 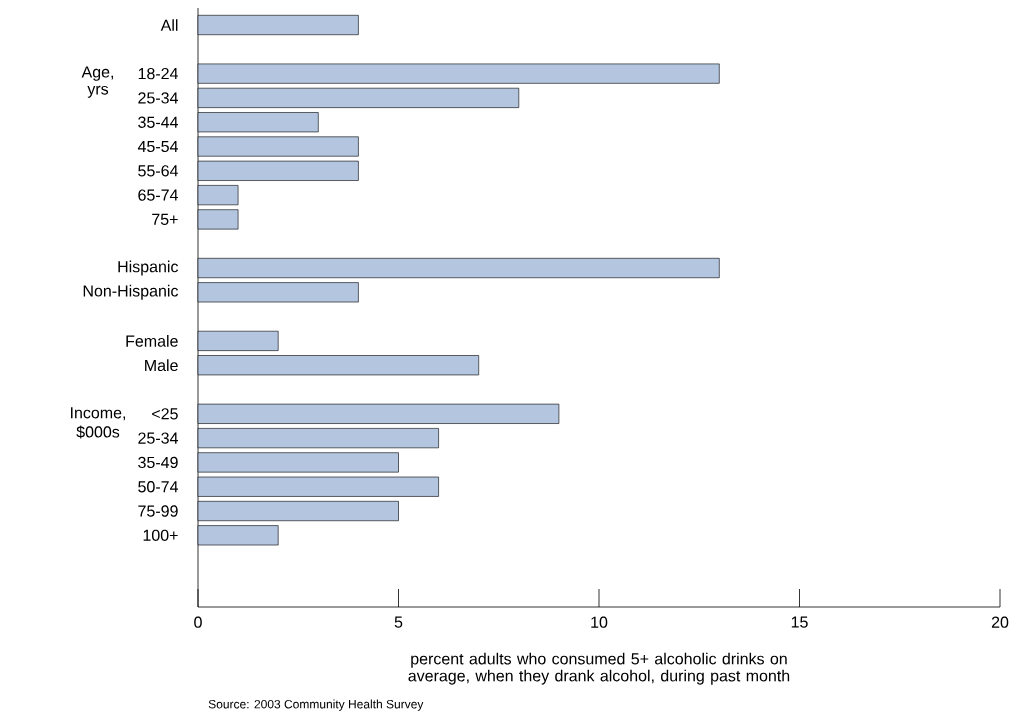 I want to click on y-tick-label: 50-74, so click(x=158, y=487).